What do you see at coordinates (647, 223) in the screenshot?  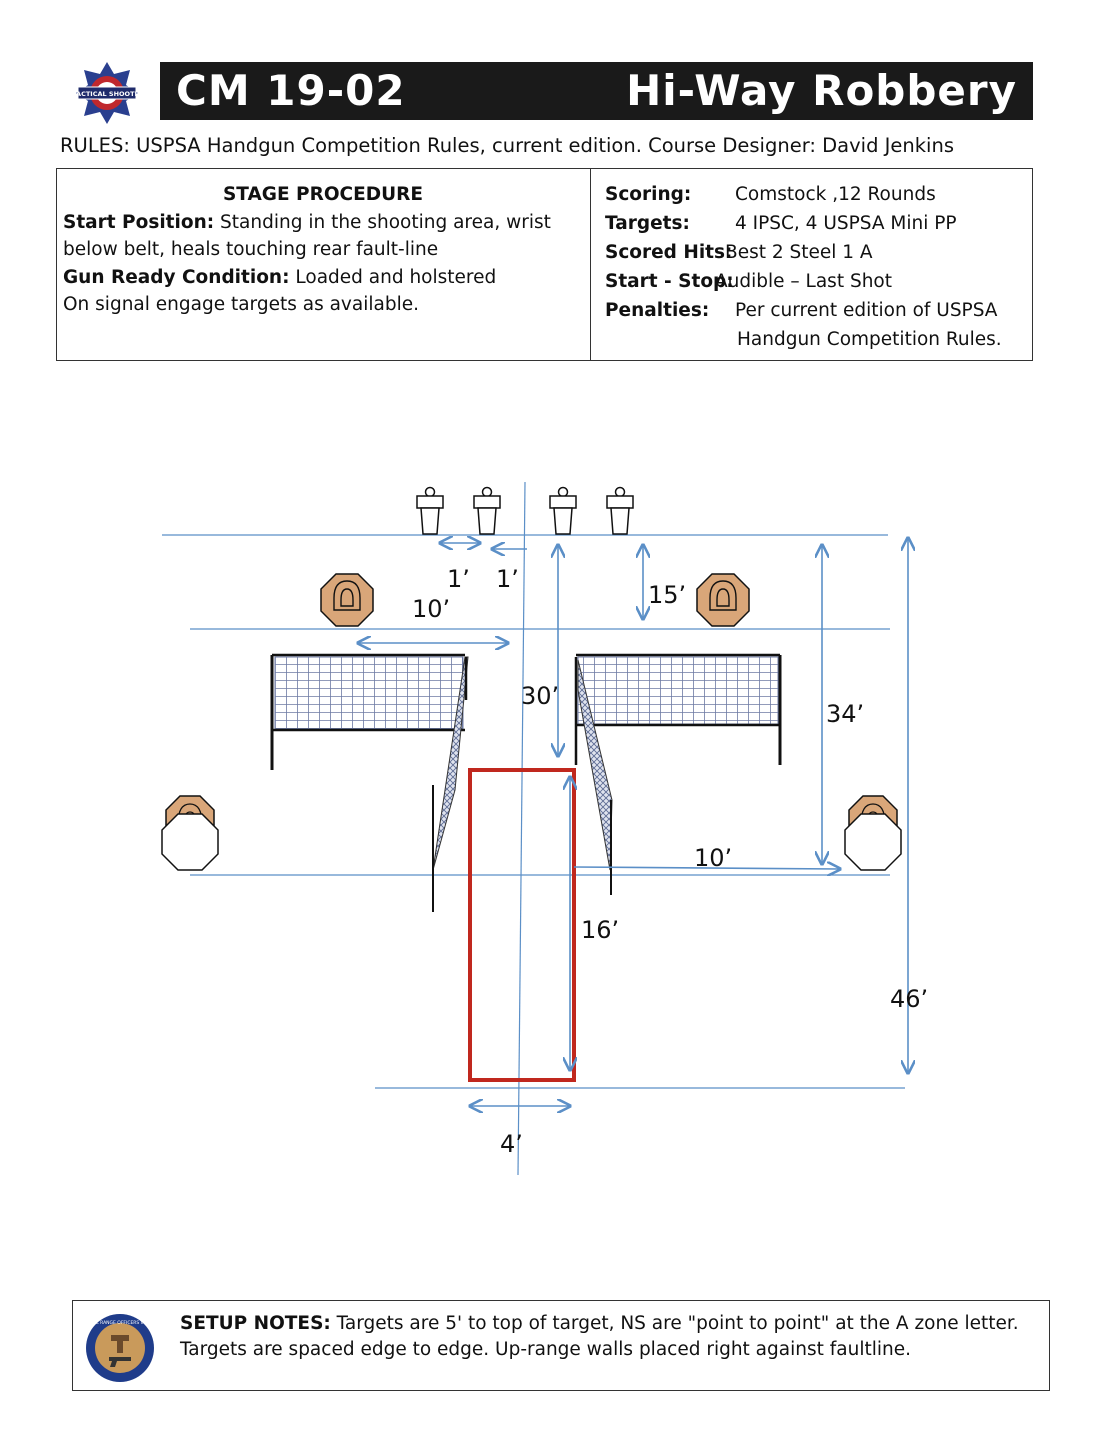 I see `detail-label: Targets:` at bounding box center [647, 223].